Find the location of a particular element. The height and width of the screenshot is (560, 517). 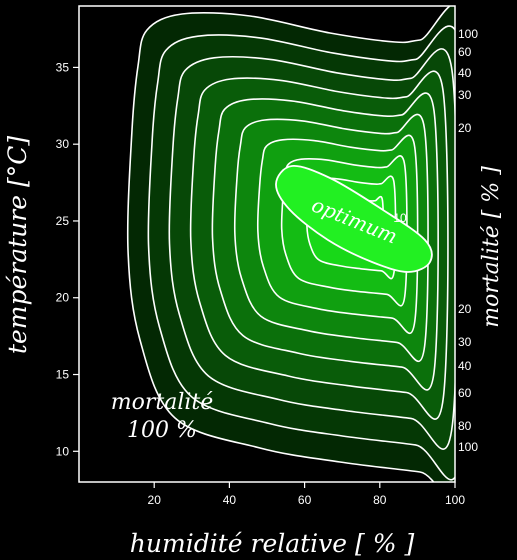

x-axis-title: humidité relative [ % ] is located at coordinates (272, 543).